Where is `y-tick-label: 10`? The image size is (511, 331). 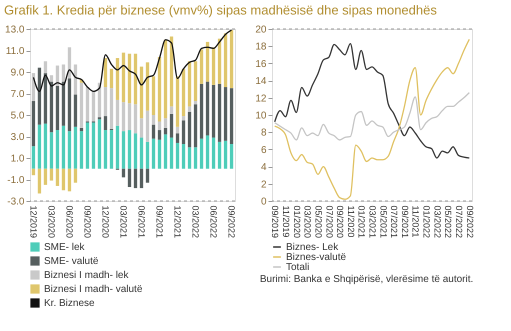
y-tick-label: 10 is located at coordinates (261, 116).